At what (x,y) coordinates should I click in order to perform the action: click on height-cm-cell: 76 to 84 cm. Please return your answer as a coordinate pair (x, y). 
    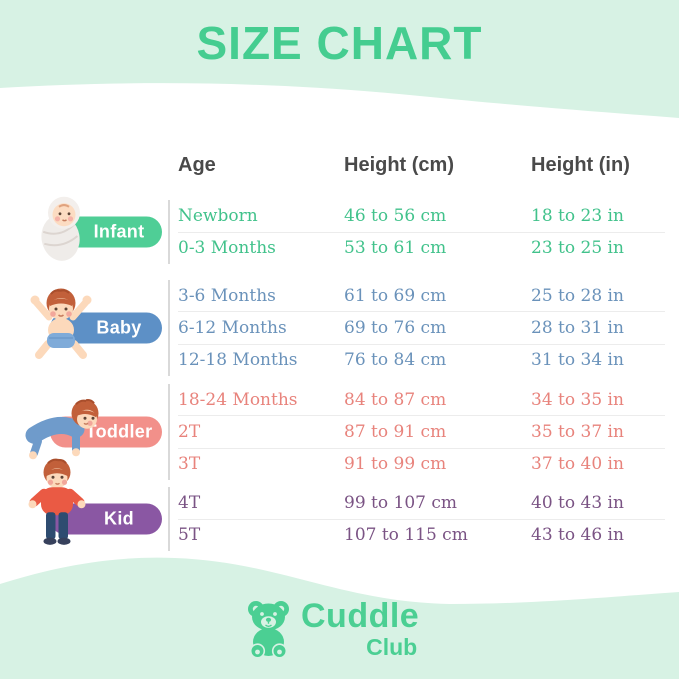
    Looking at the image, I should click on (395, 360).